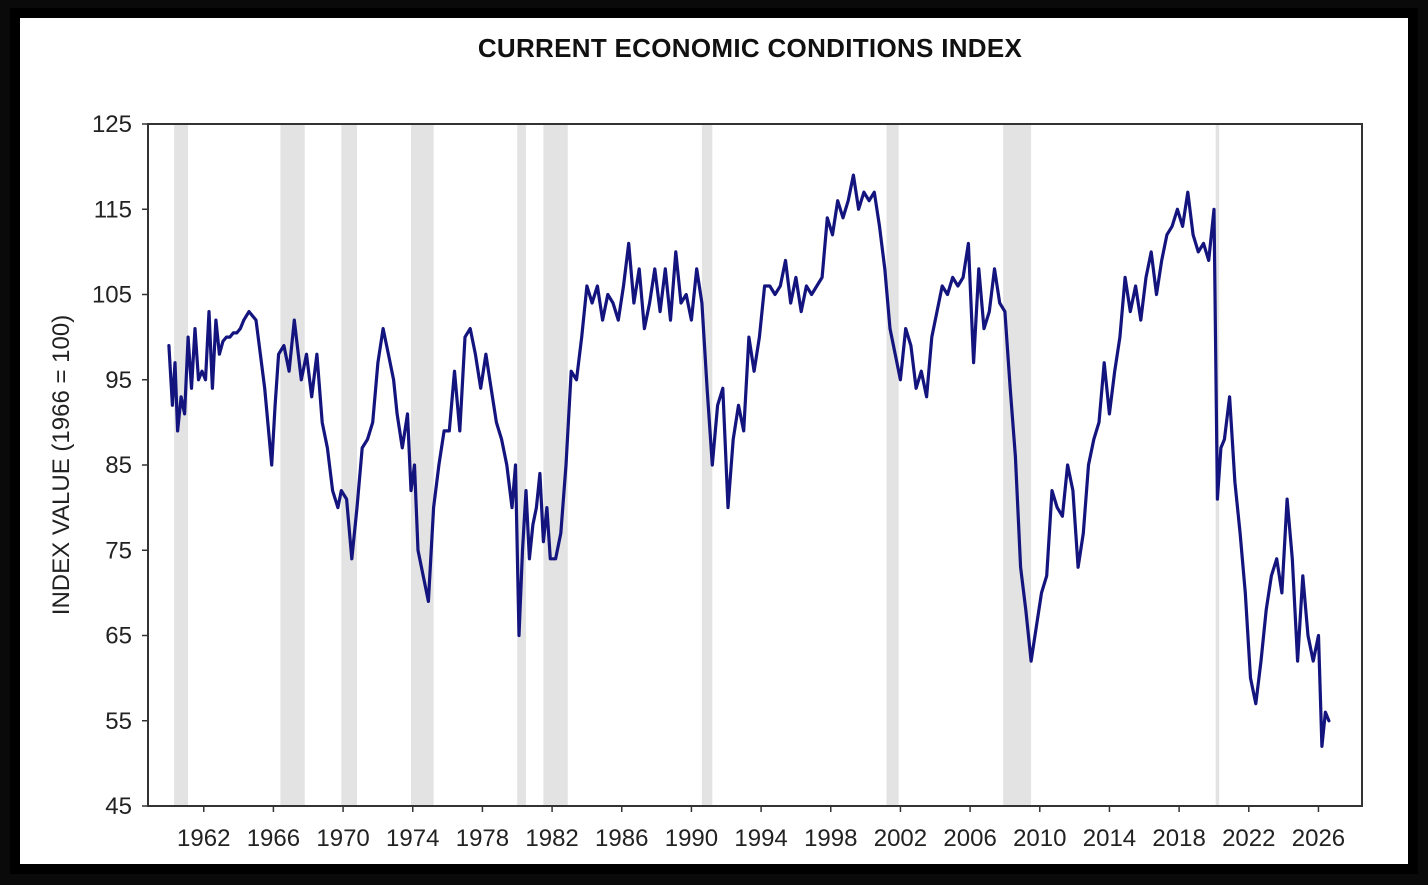 The width and height of the screenshot is (1428, 885). I want to click on x-tick-label: 2010, so click(1039, 838).